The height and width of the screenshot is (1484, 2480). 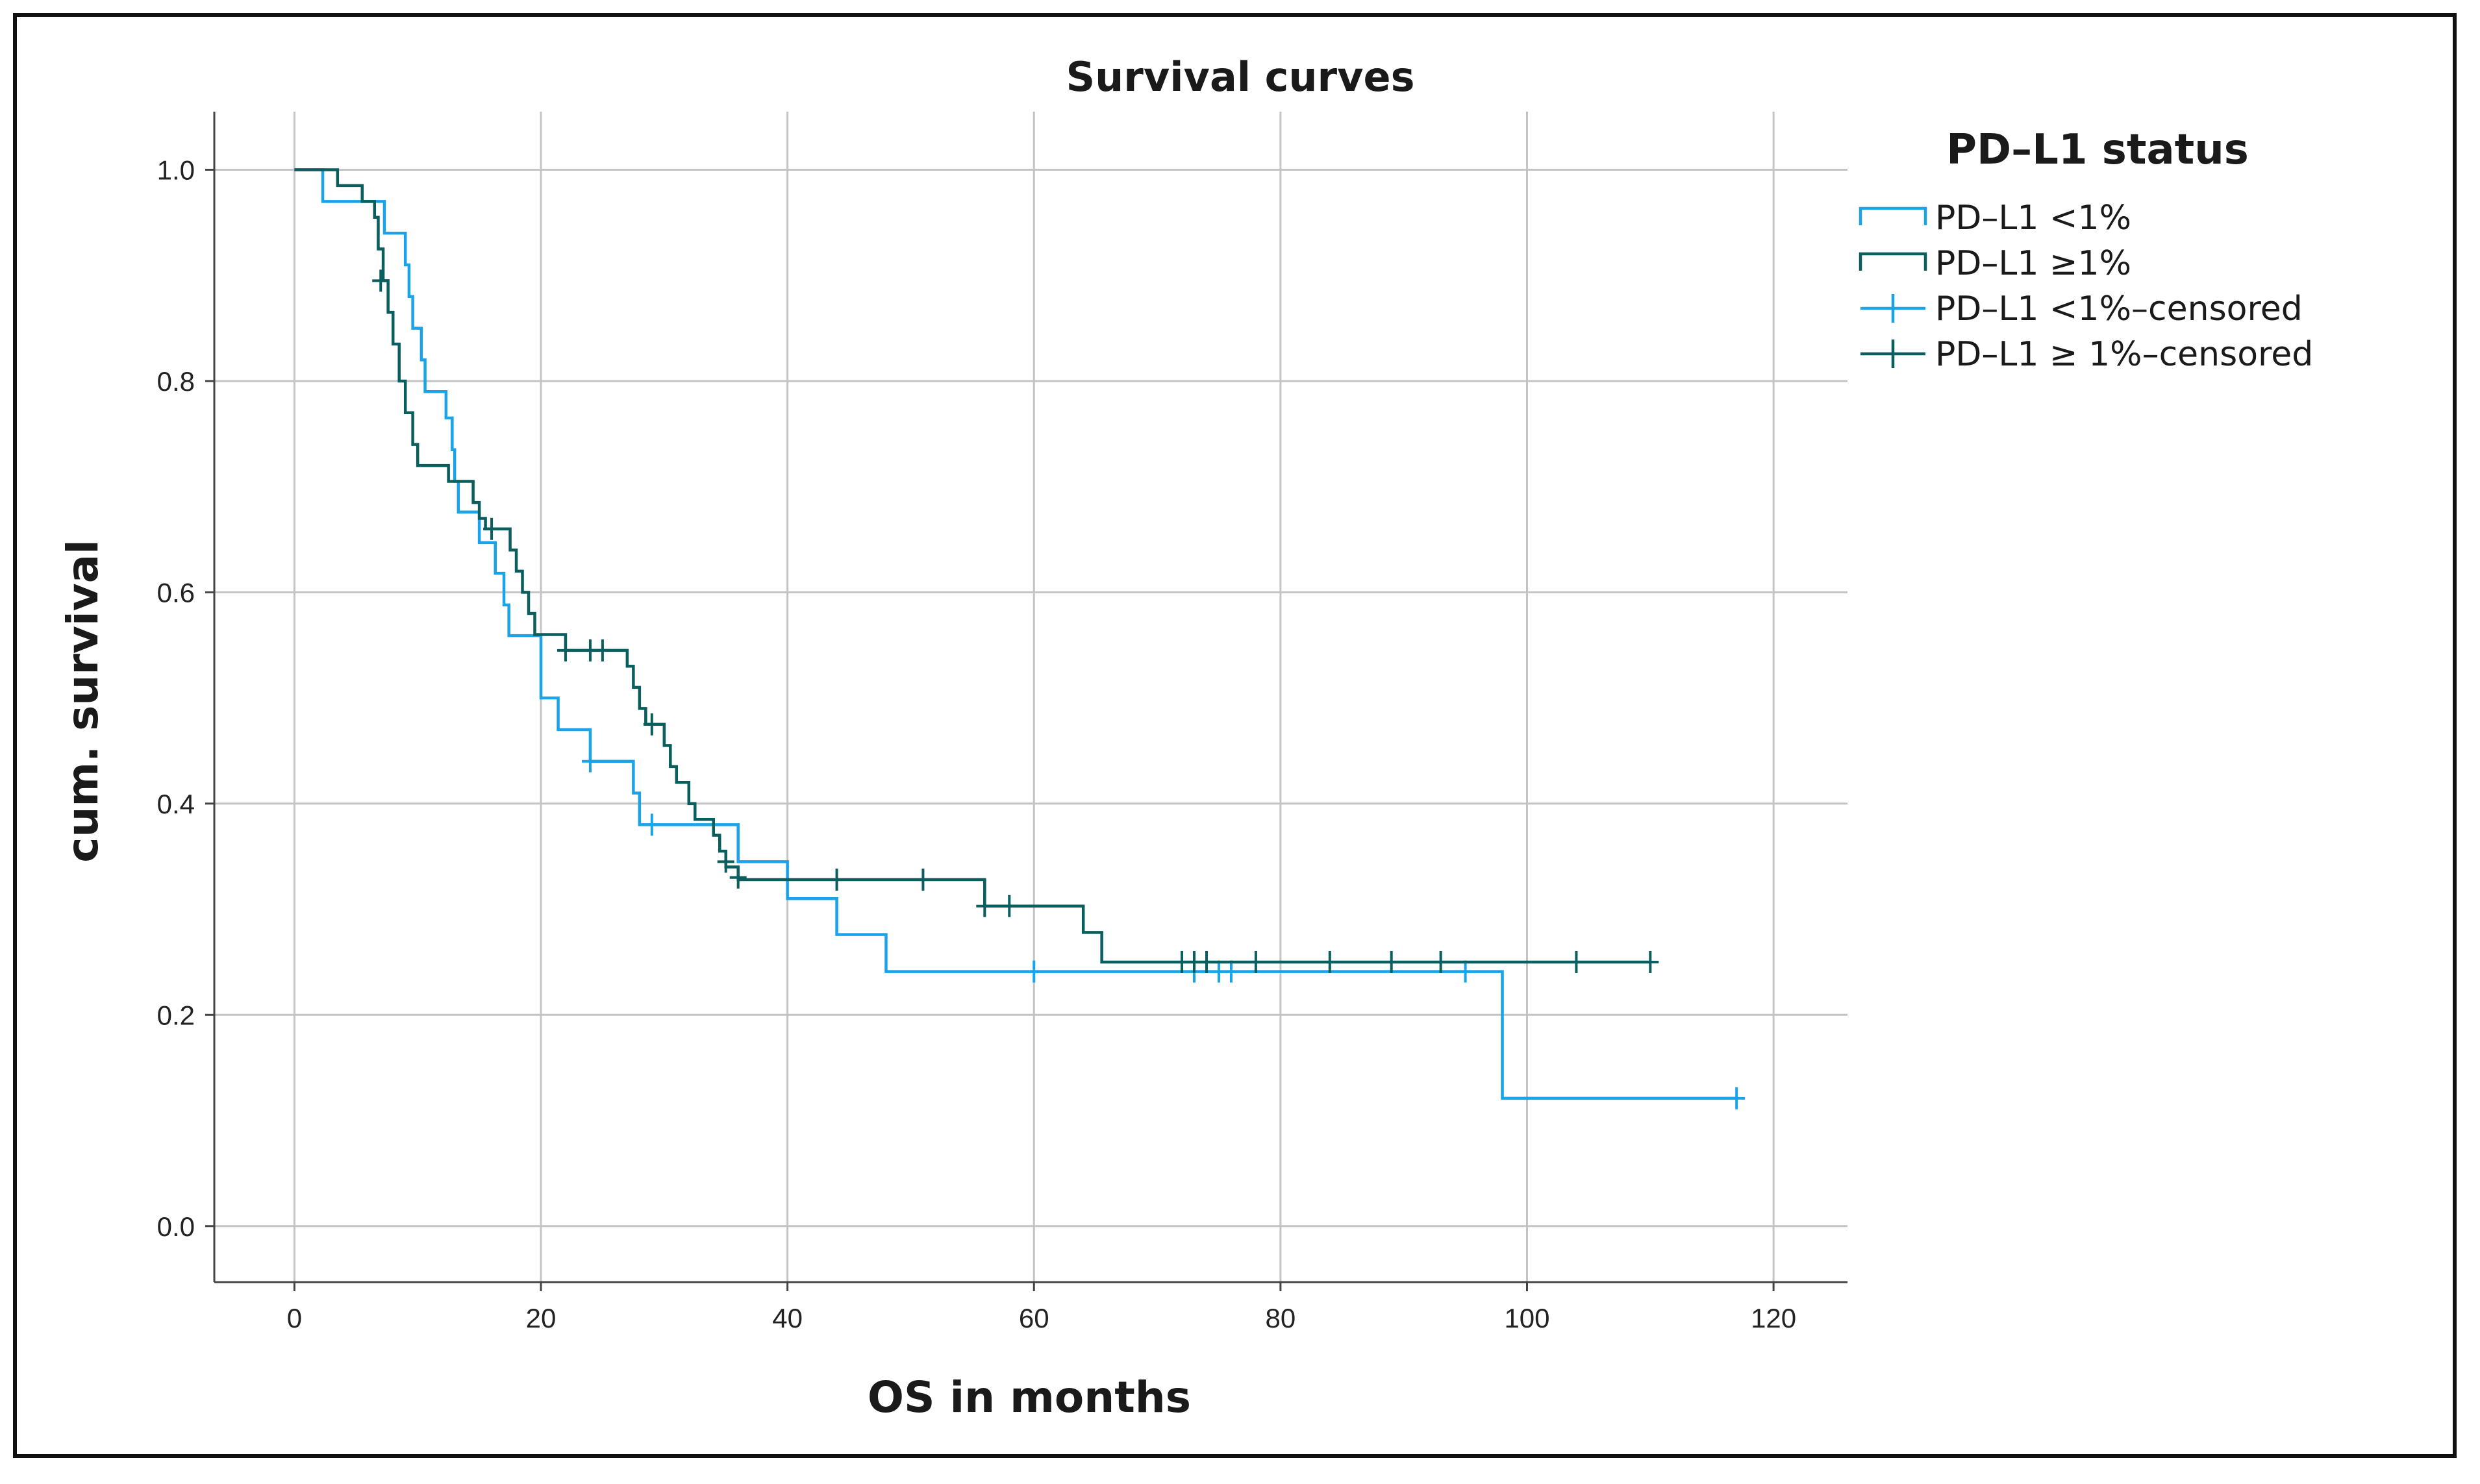 I want to click on legend-label: PD–L1 ≥ 1%–censored, so click(x=2124, y=354).